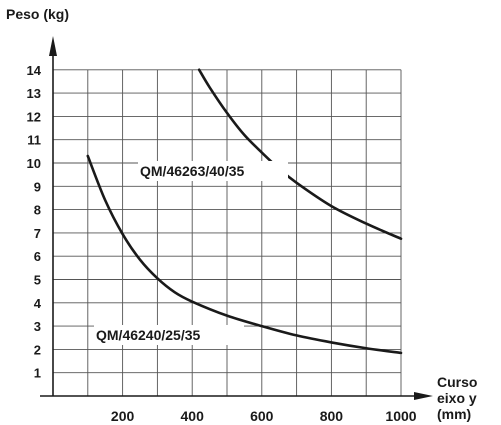 This screenshot has width=501, height=425. I want to click on x-axis-arrow, so click(423, 396).